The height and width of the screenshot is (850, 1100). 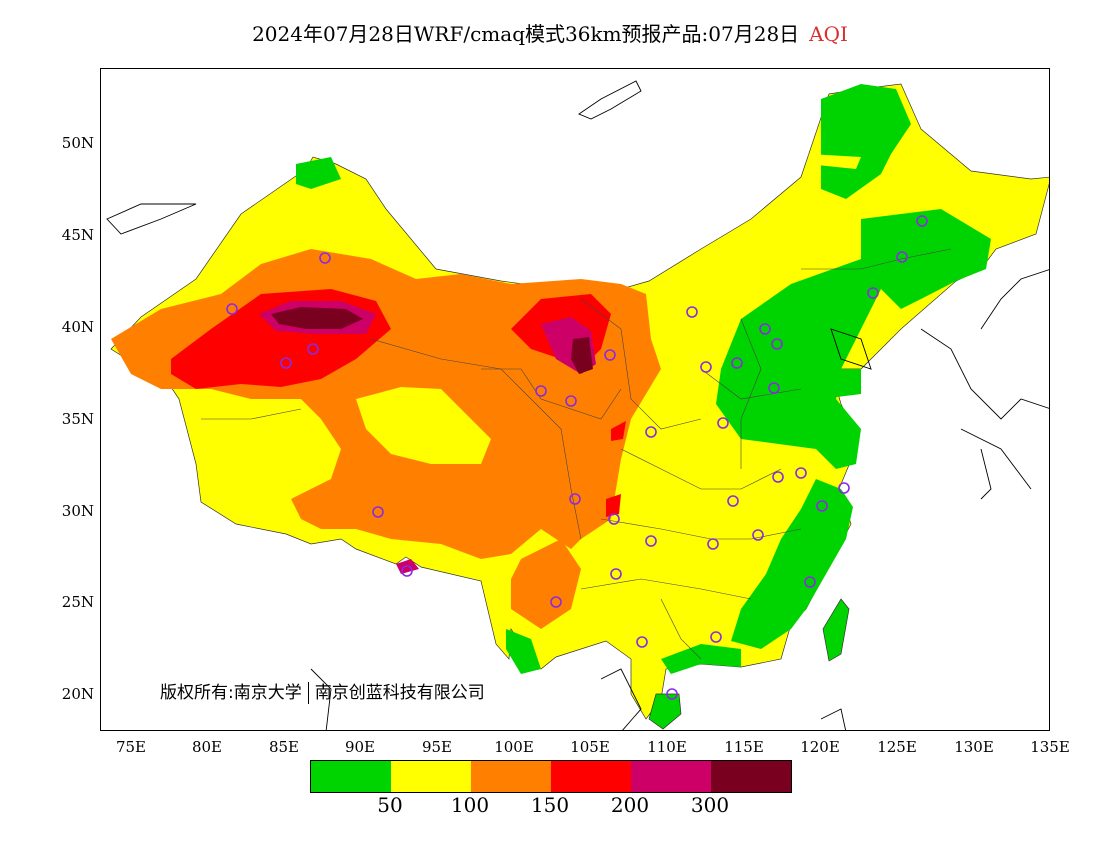 What do you see at coordinates (431, 776) in the screenshot?
I see `legend-swatch-yellow` at bounding box center [431, 776].